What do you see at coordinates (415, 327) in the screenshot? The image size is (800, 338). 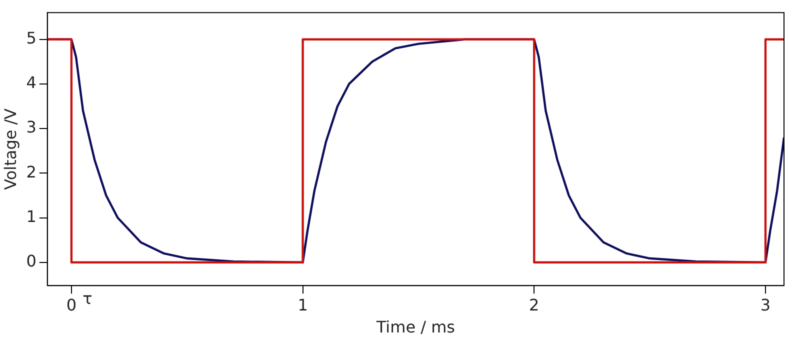 I see `x-axis-title: Time / ms` at bounding box center [415, 327].